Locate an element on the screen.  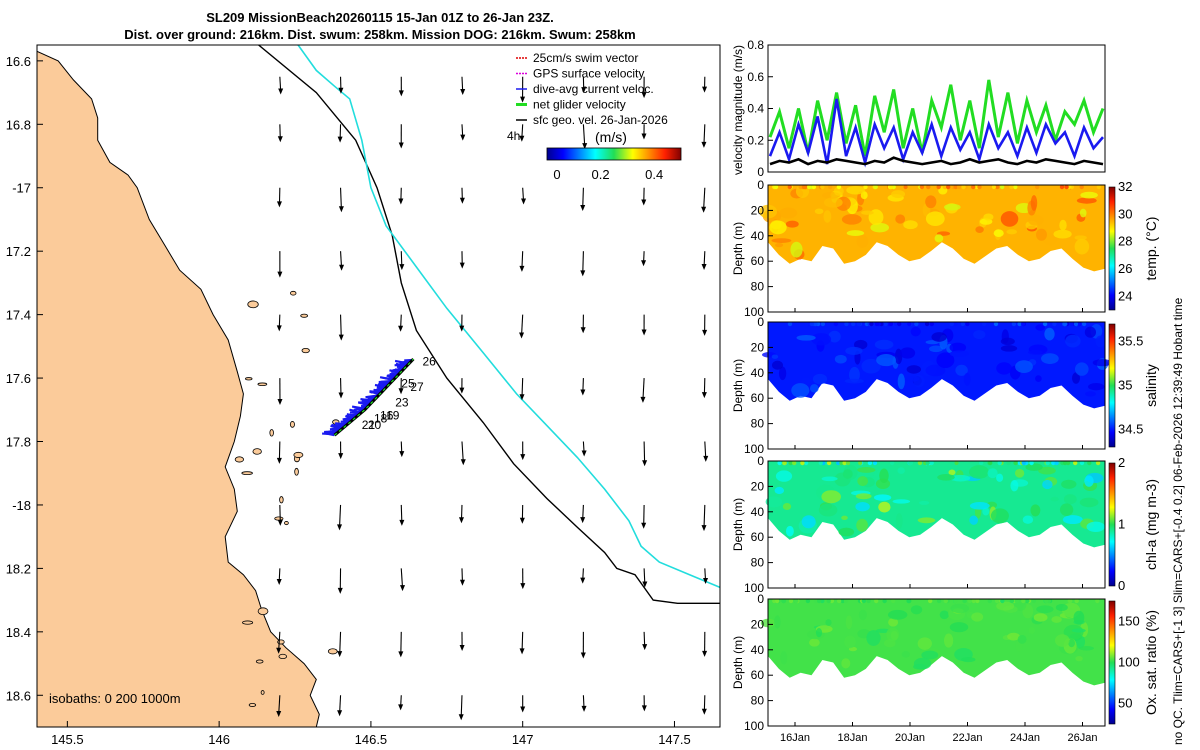
track-day-label: 20 is located at coordinates (375, 425).